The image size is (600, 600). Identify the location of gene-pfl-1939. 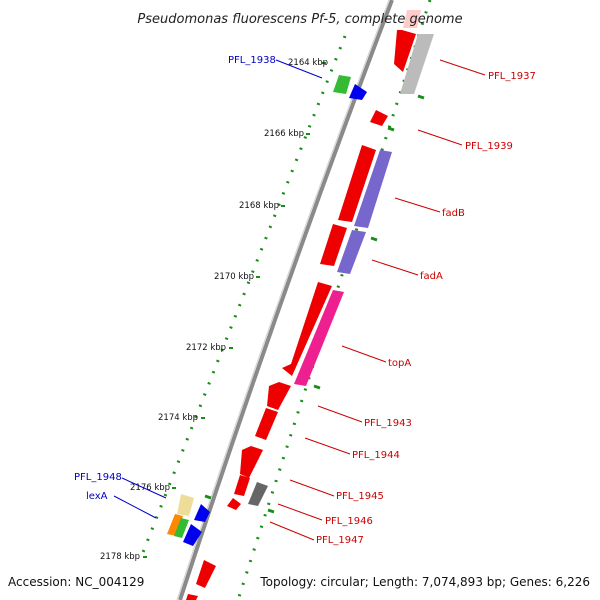
(379, 118).